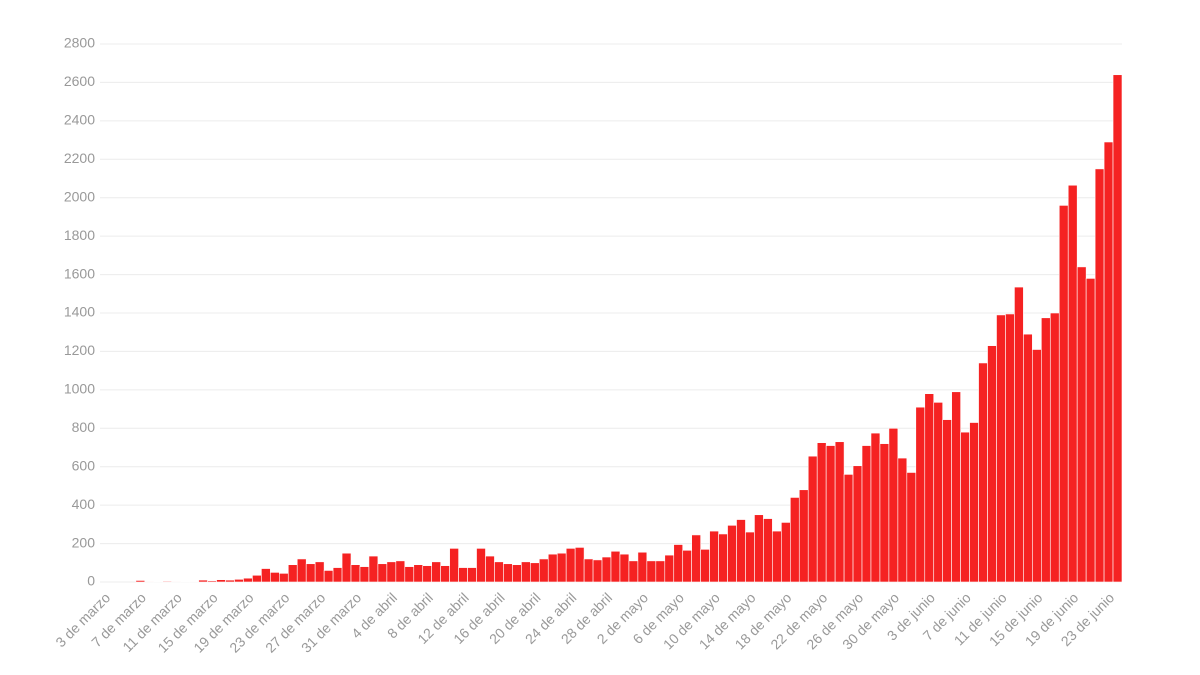 This screenshot has width=1200, height=675. What do you see at coordinates (79, 350) in the screenshot?
I see `y-tick-label: 1200` at bounding box center [79, 350].